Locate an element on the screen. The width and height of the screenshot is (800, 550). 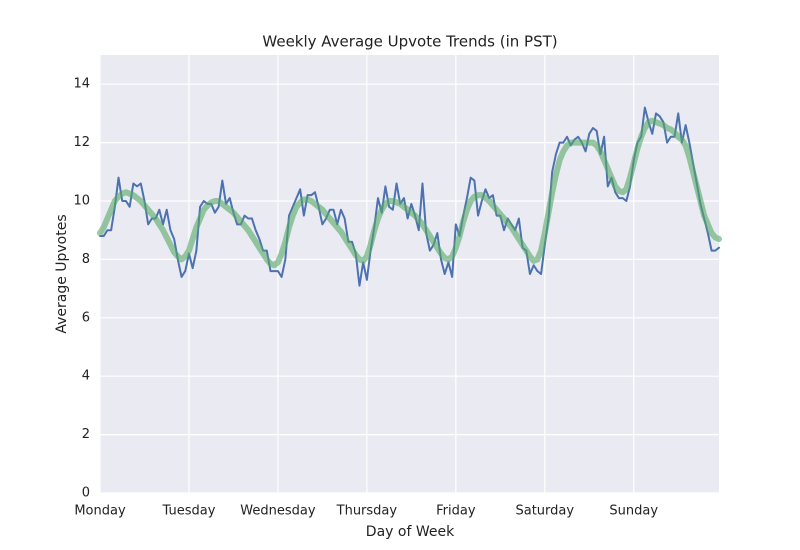
y-tick-label: 6 is located at coordinates (86, 317).